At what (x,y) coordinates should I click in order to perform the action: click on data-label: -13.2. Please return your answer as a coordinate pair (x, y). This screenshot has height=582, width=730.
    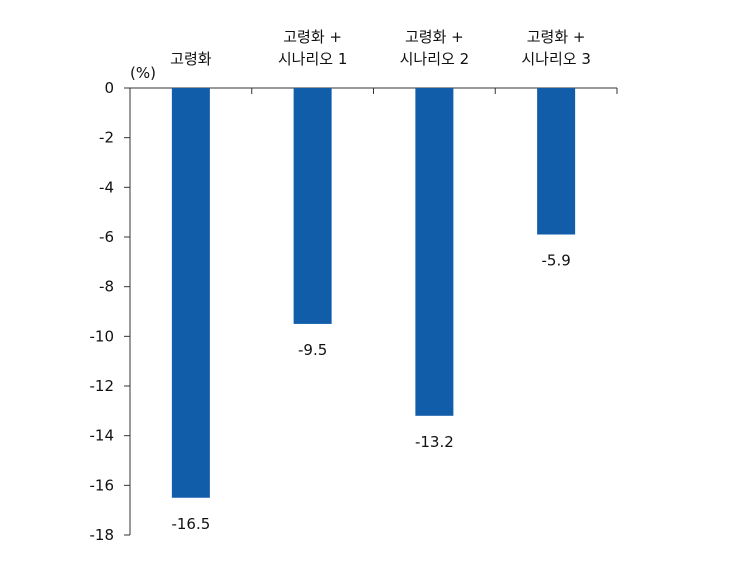
    Looking at the image, I should click on (434, 442).